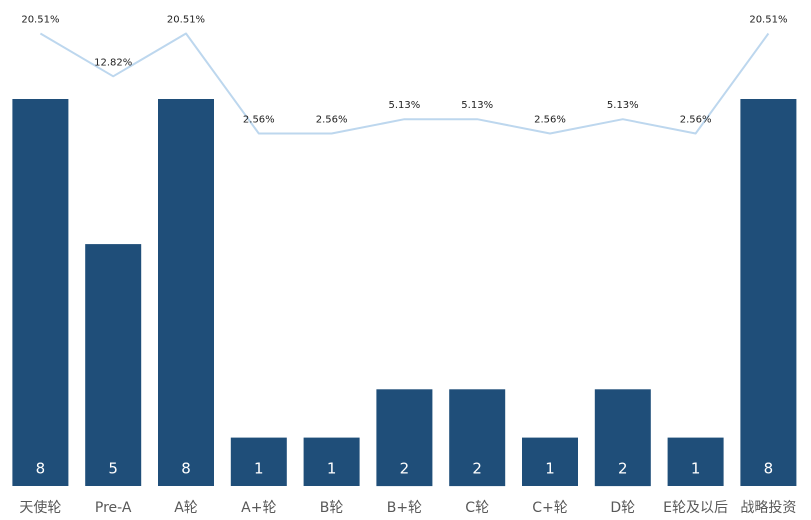  I want to click on line-point-label-4: 2.56%, so click(332, 120).